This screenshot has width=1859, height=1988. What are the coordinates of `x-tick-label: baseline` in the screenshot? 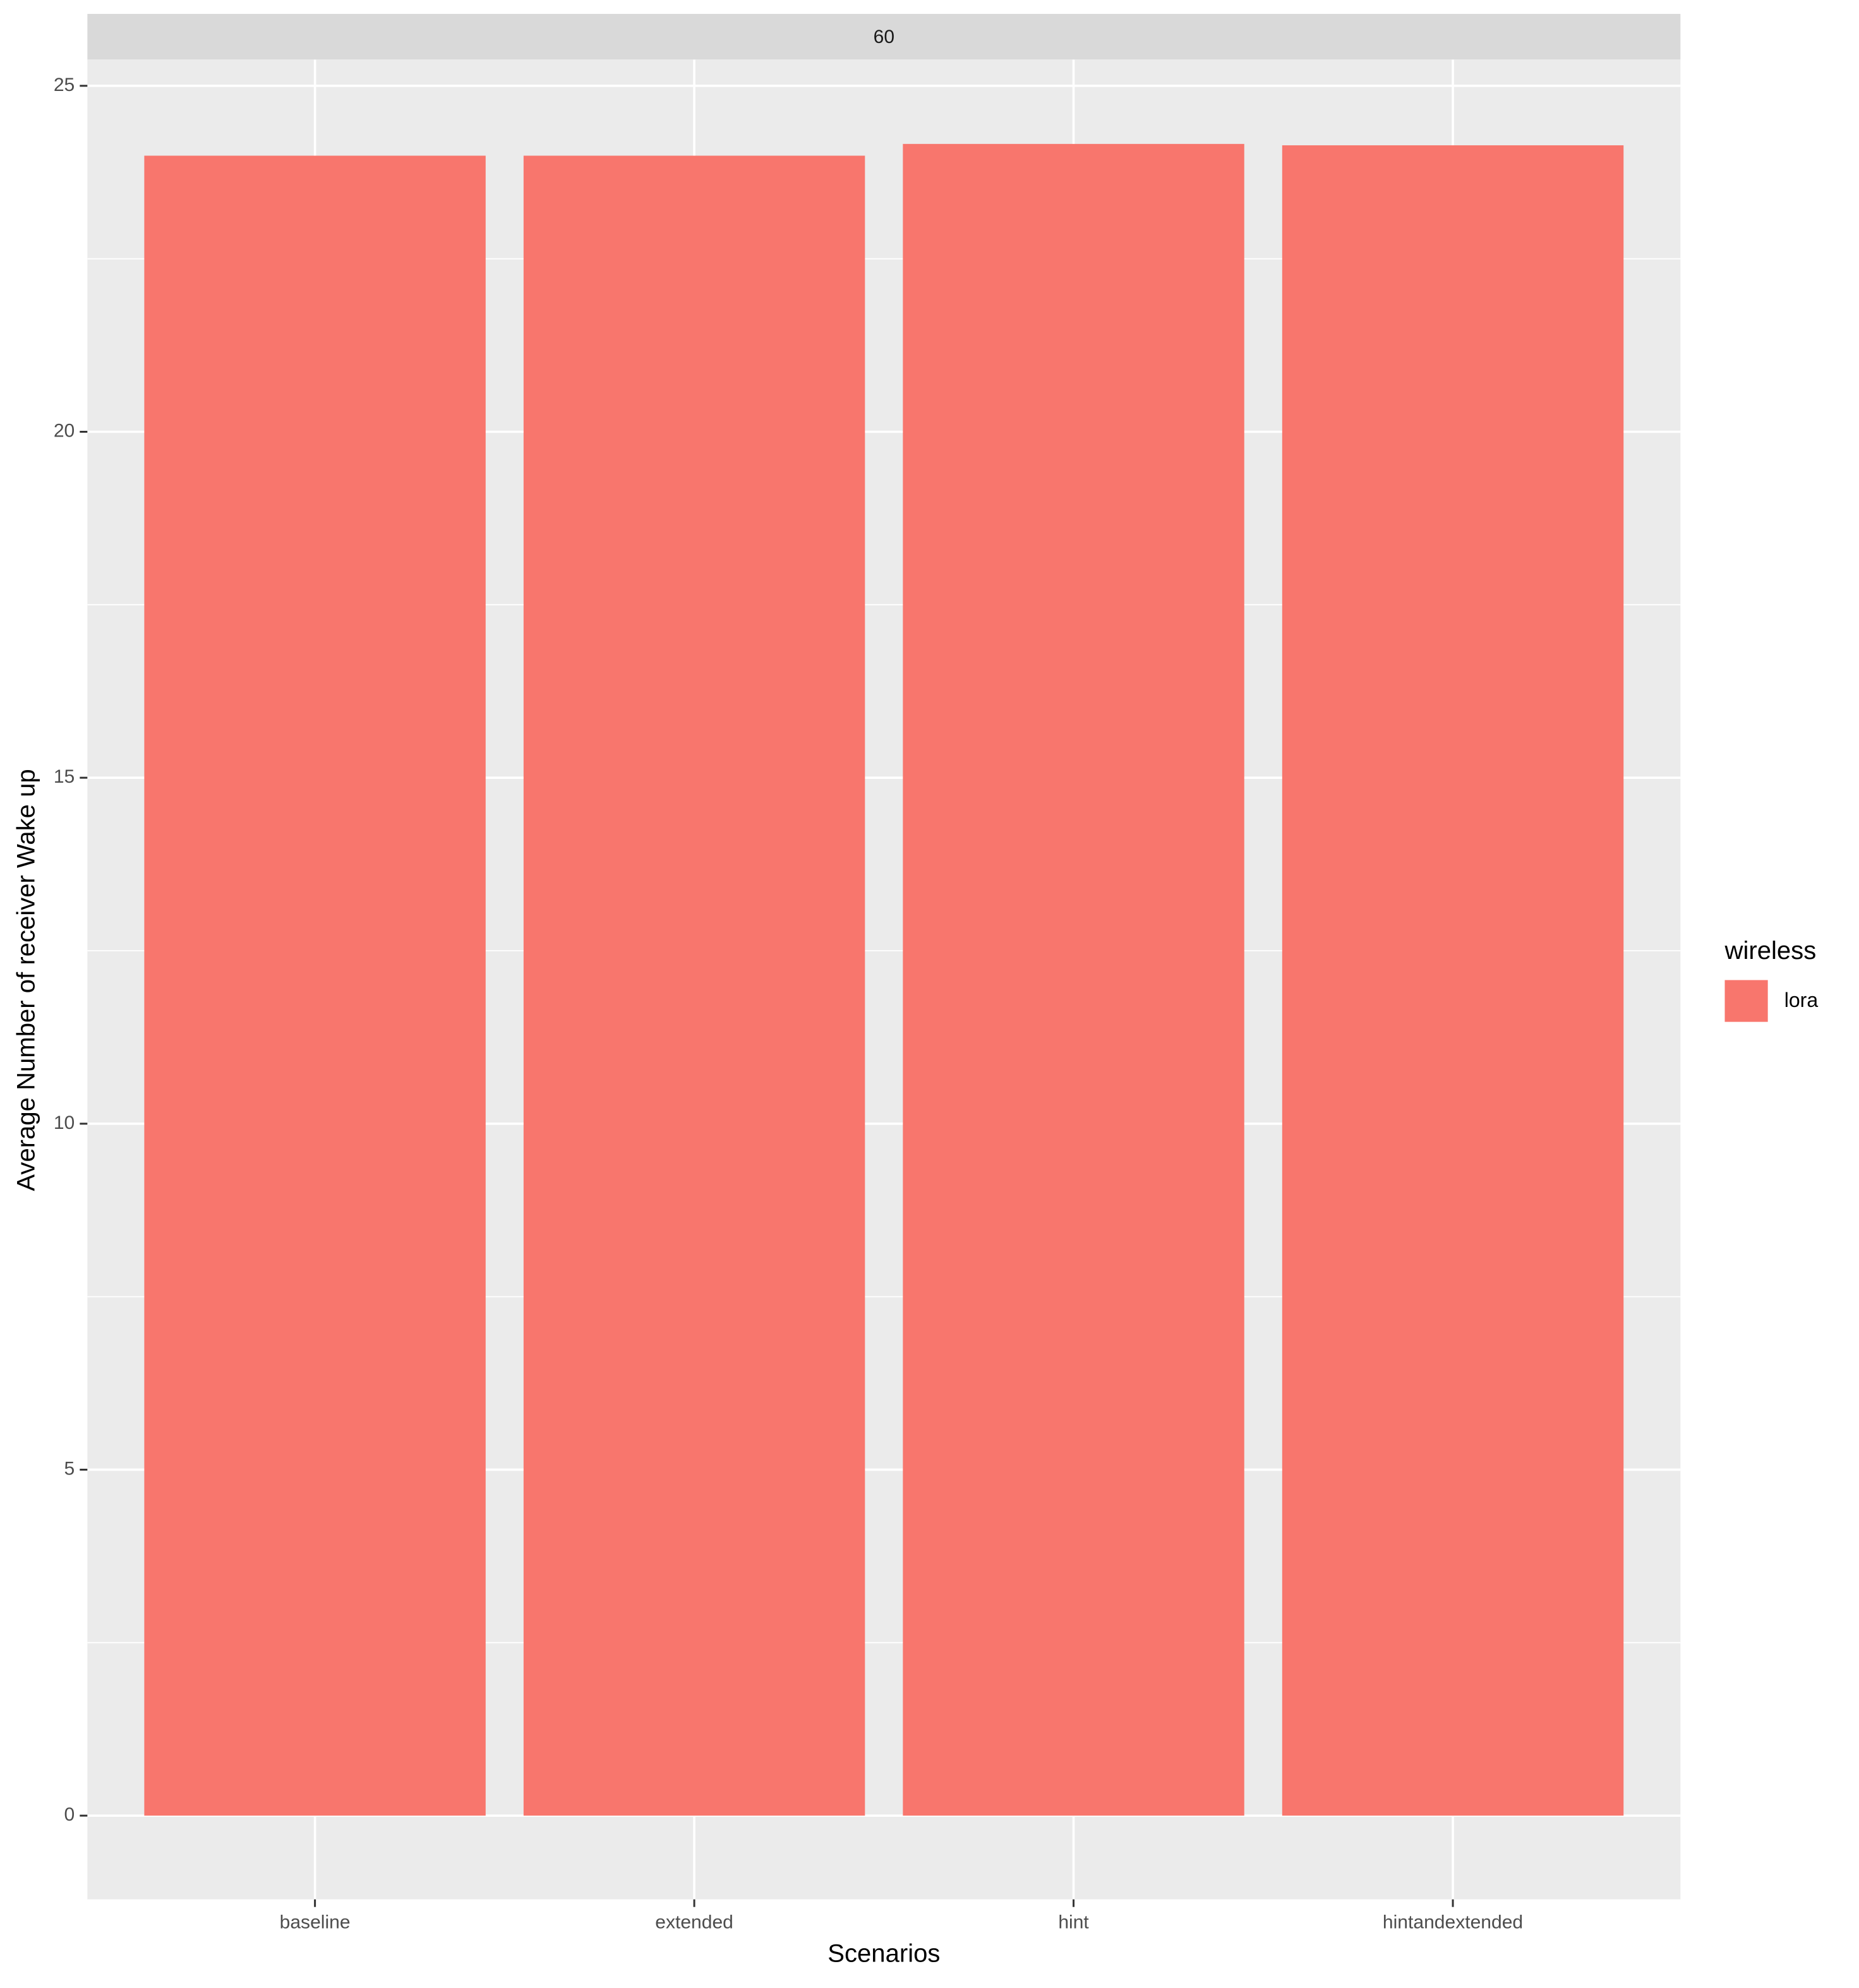 It's located at (315, 1922).